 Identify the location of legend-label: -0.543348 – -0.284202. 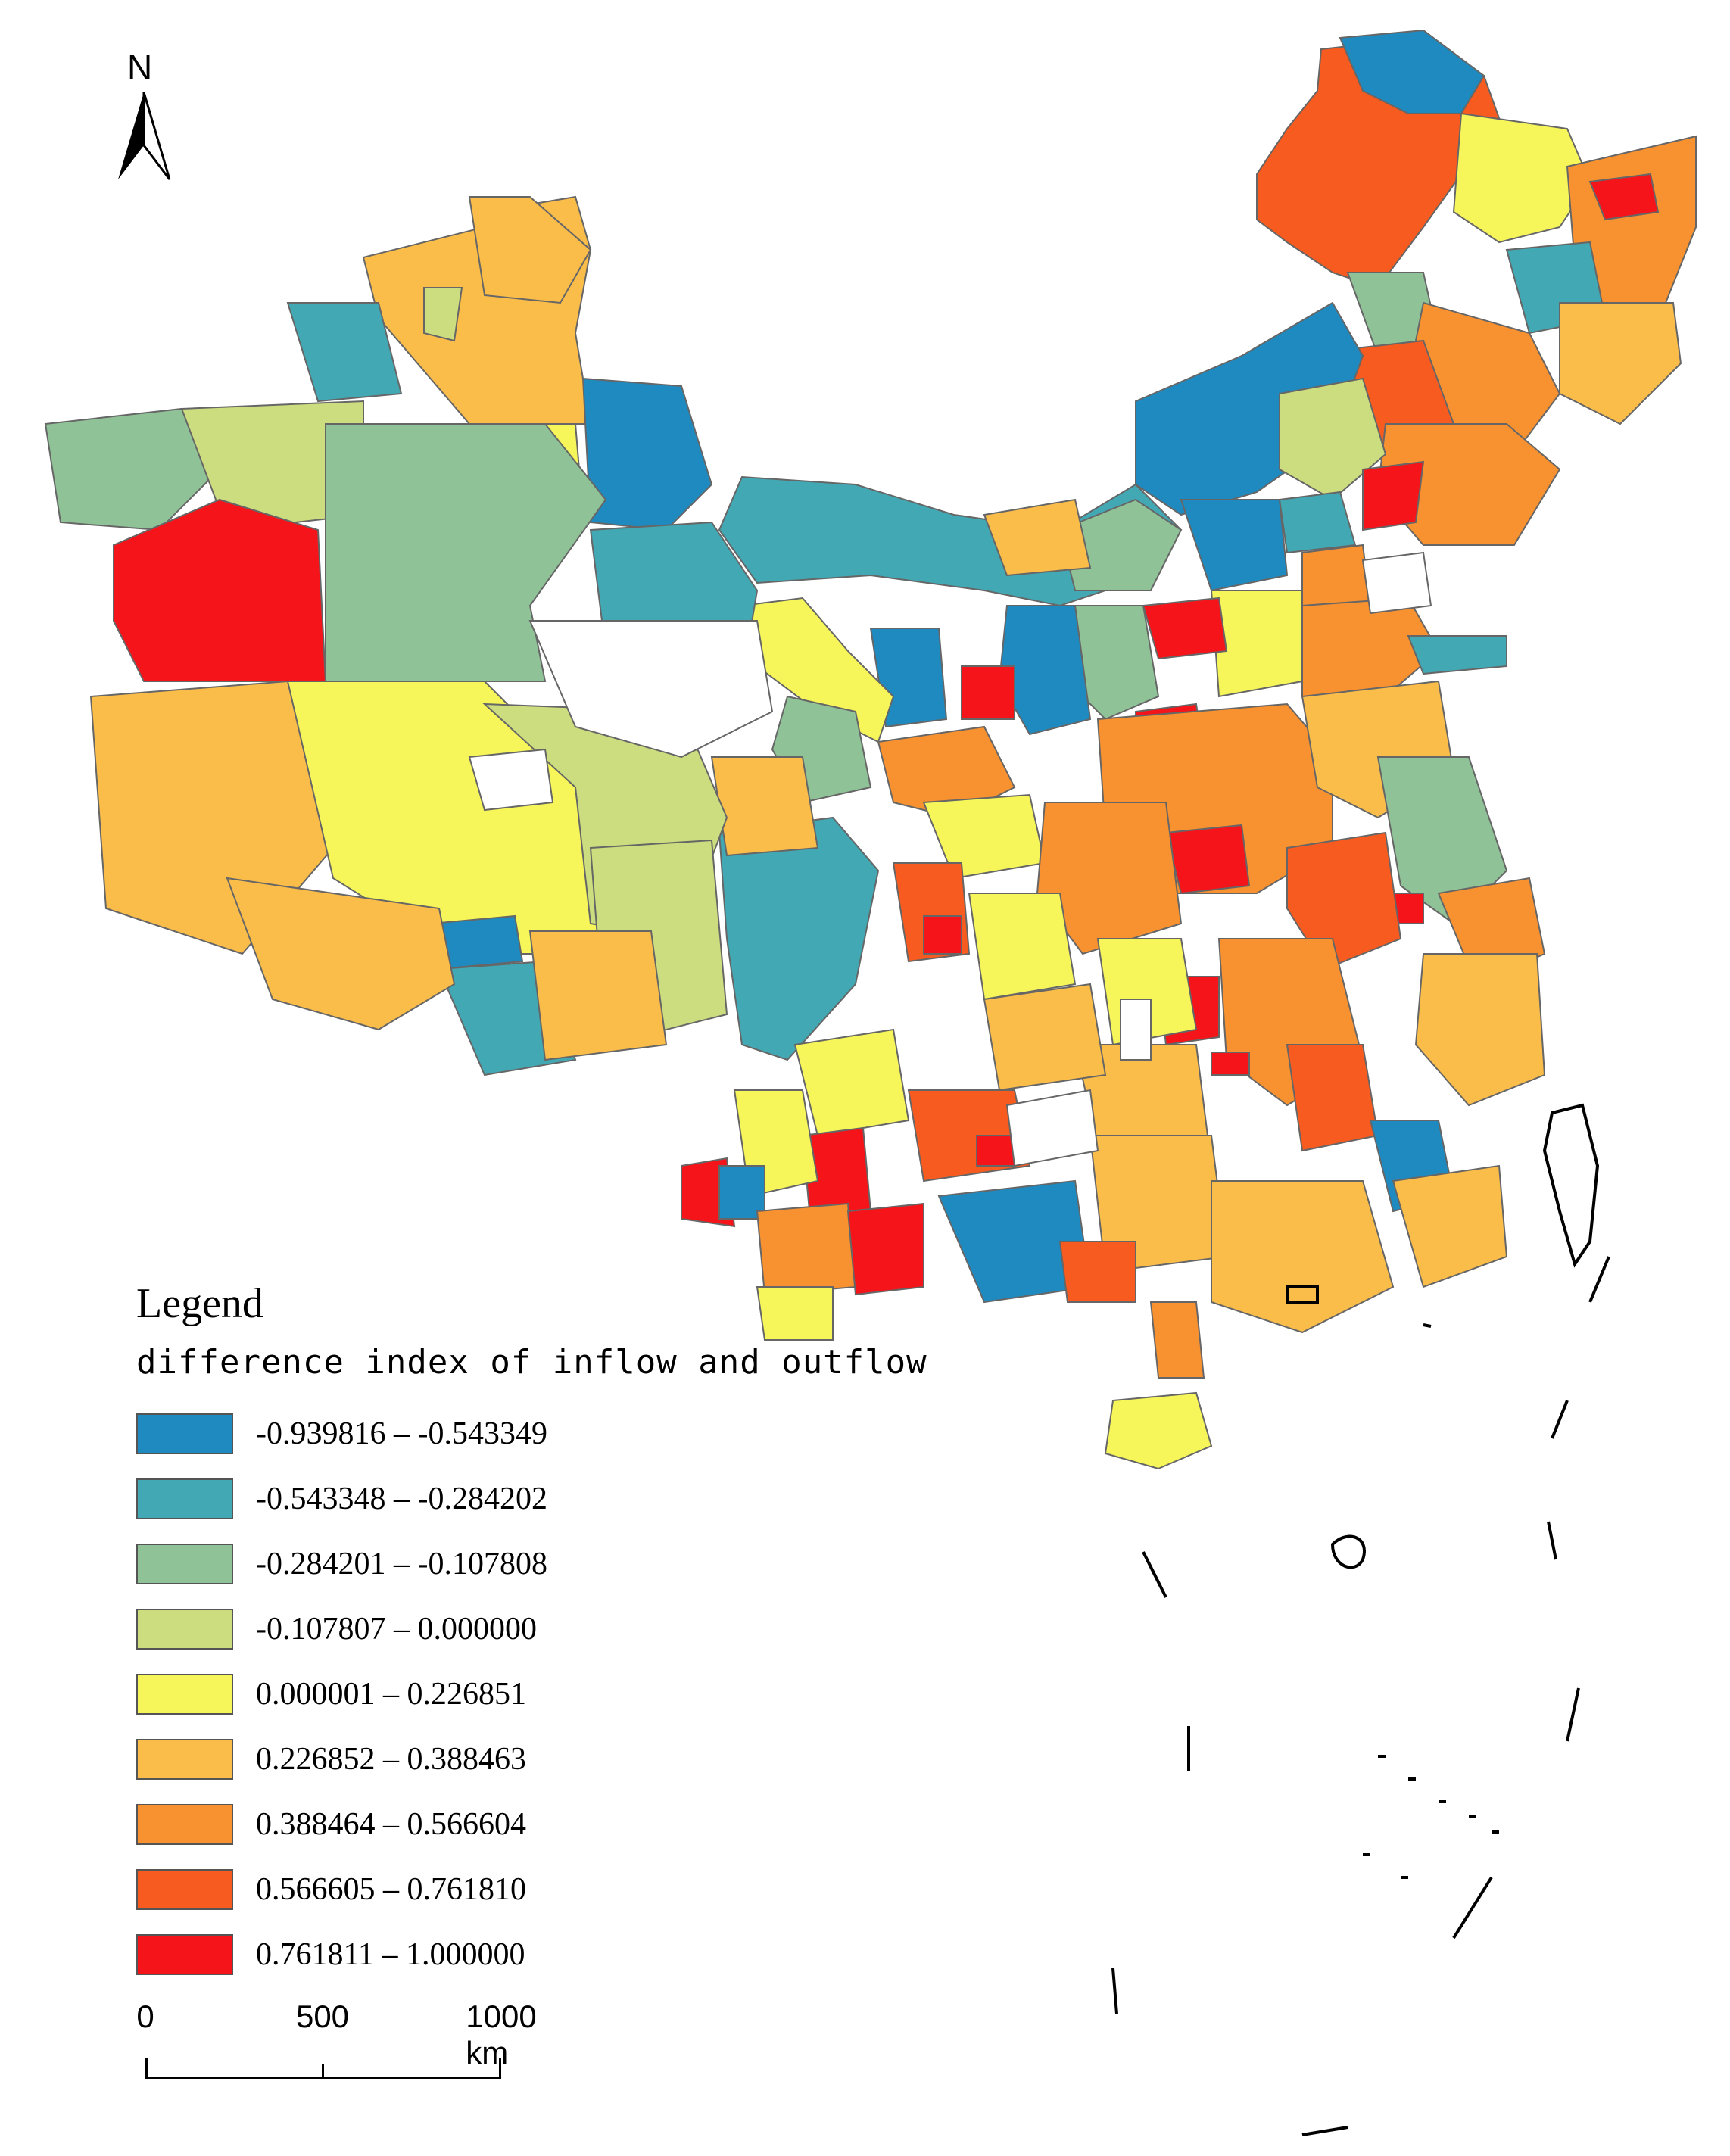
(401, 1498).